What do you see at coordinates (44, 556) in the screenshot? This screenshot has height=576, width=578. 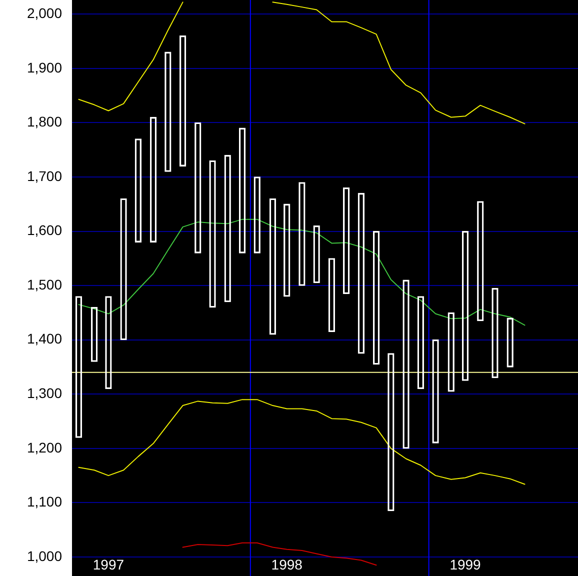 I see `y-tick-label: 1,000` at bounding box center [44, 556].